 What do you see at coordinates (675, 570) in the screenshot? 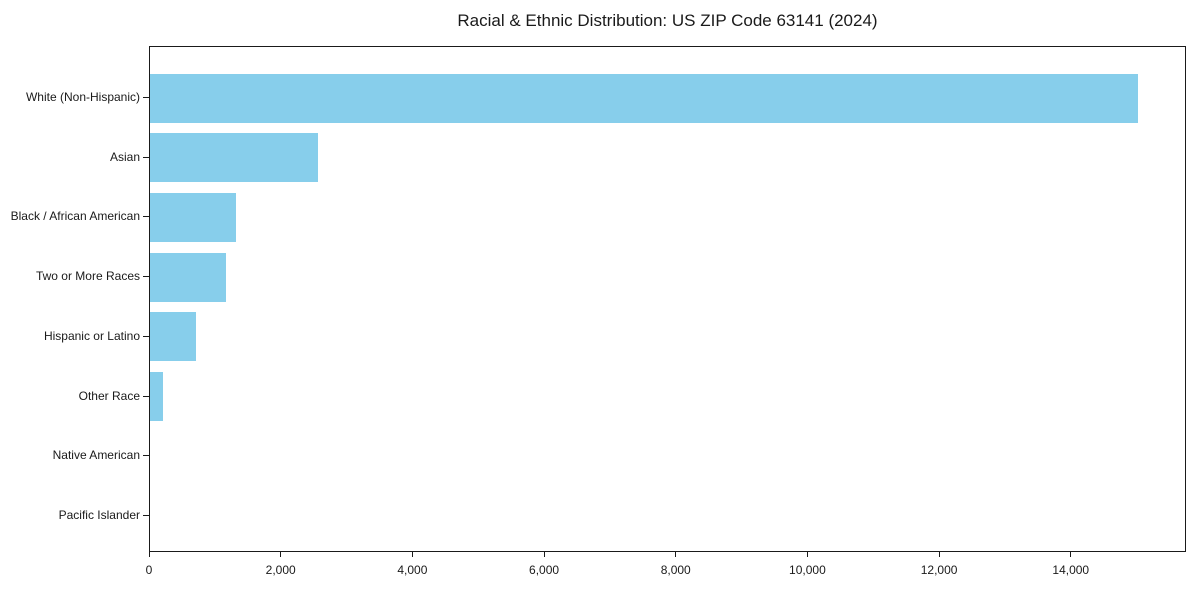
I see `x-tick-label-8000: 8,000` at bounding box center [675, 570].